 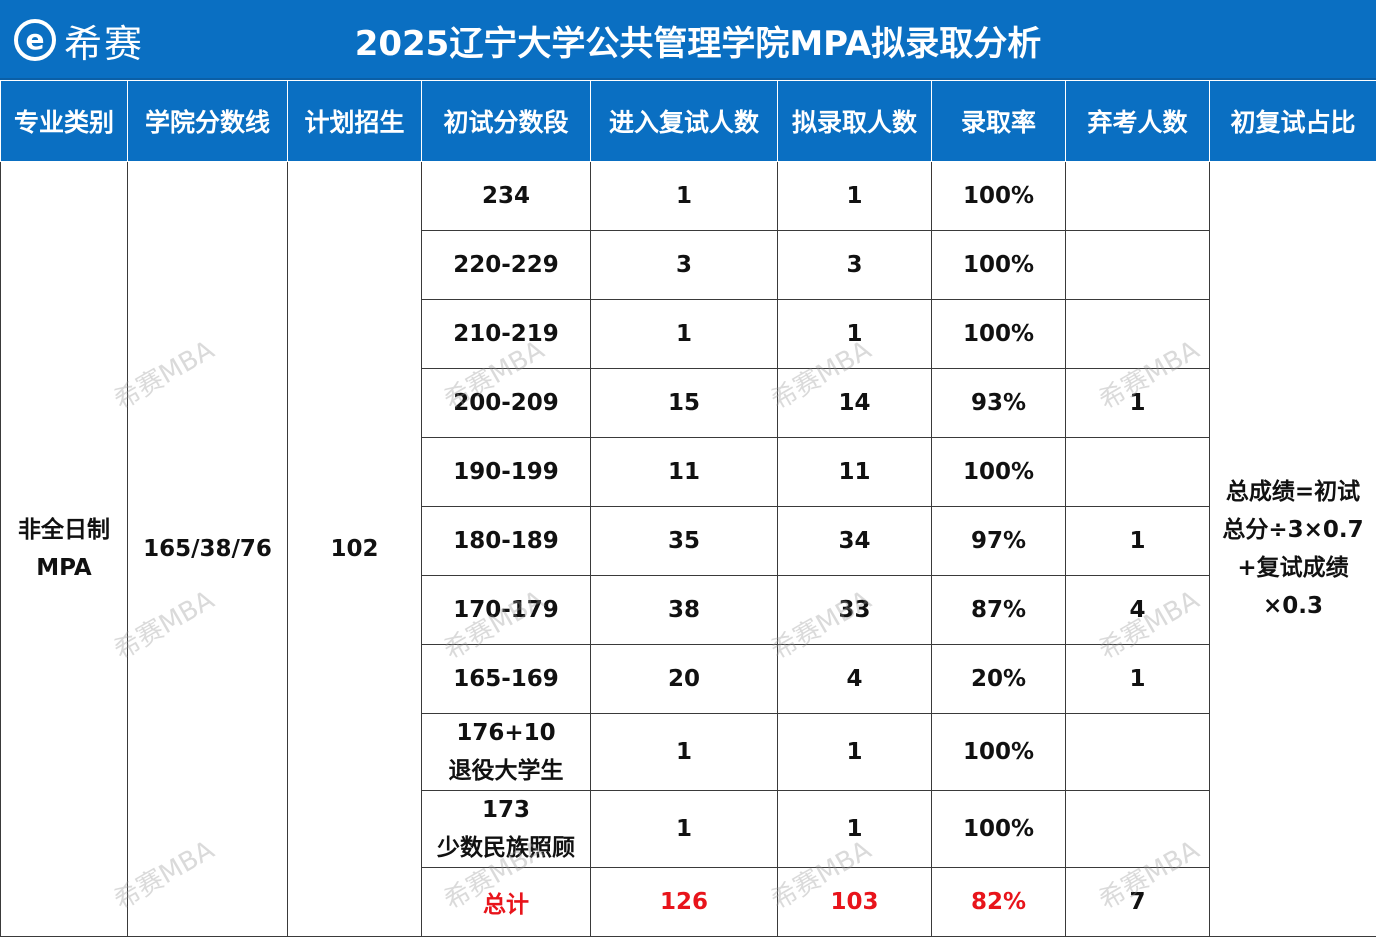 I want to click on range-line: 退役大学生, so click(x=506, y=771).